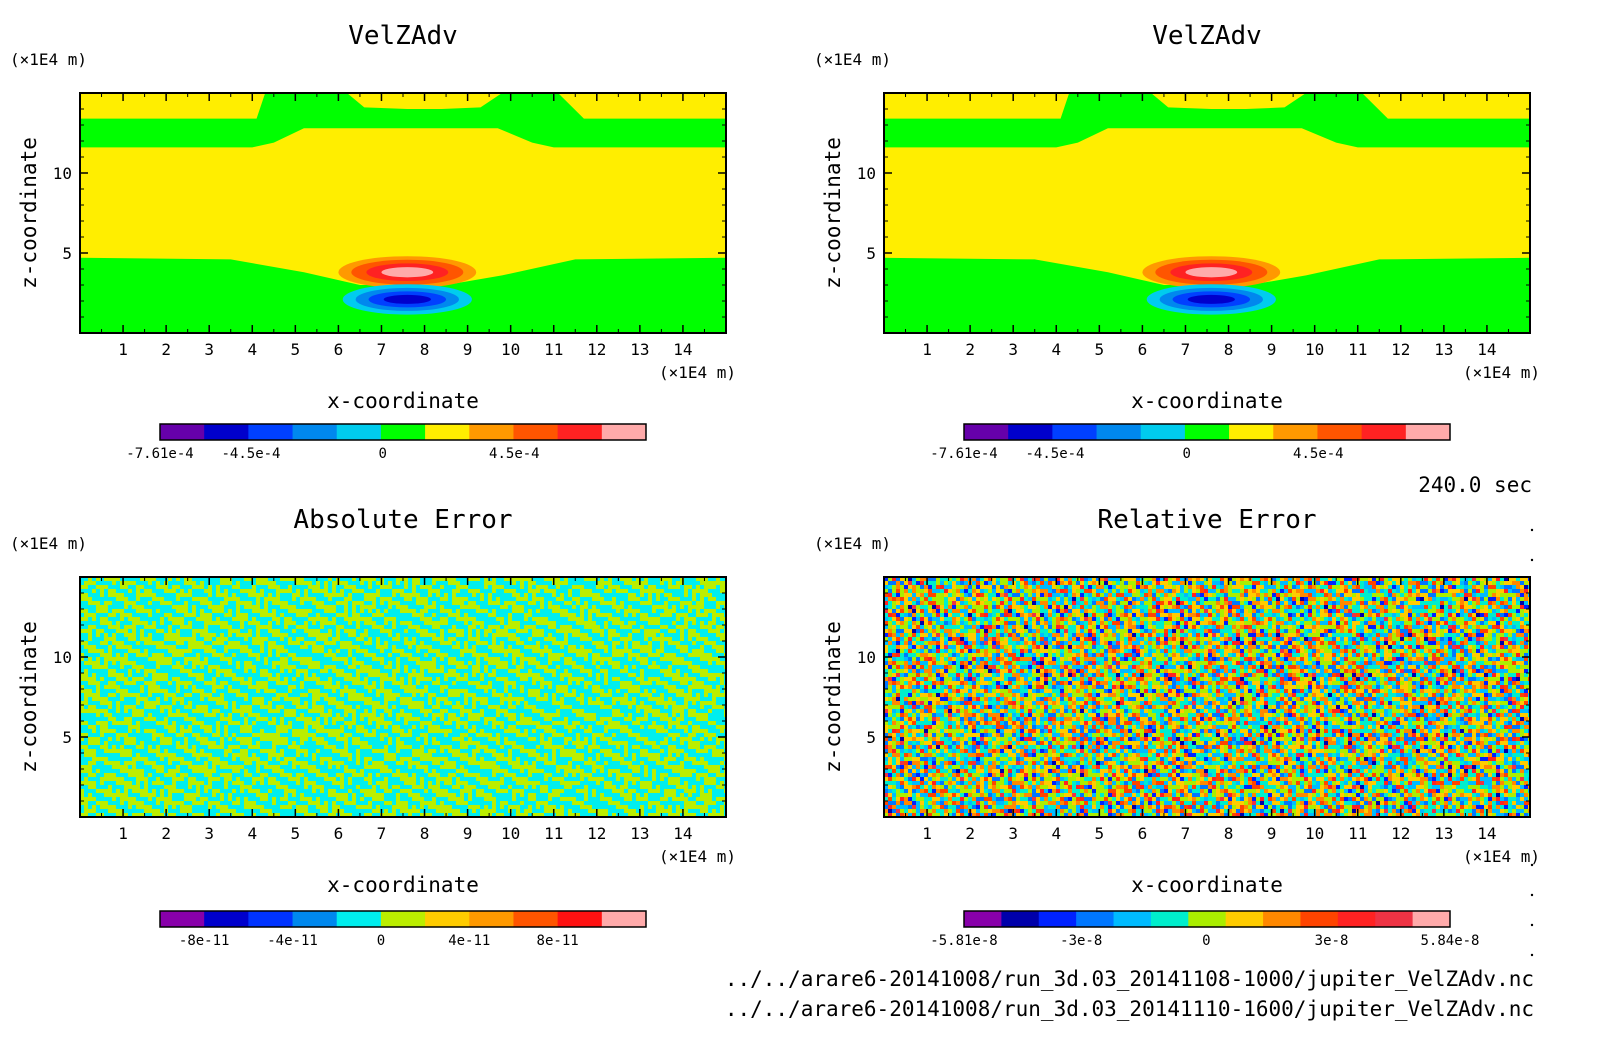  What do you see at coordinates (271, 432) in the screenshot?
I see `colorbar-swatch` at bounding box center [271, 432].